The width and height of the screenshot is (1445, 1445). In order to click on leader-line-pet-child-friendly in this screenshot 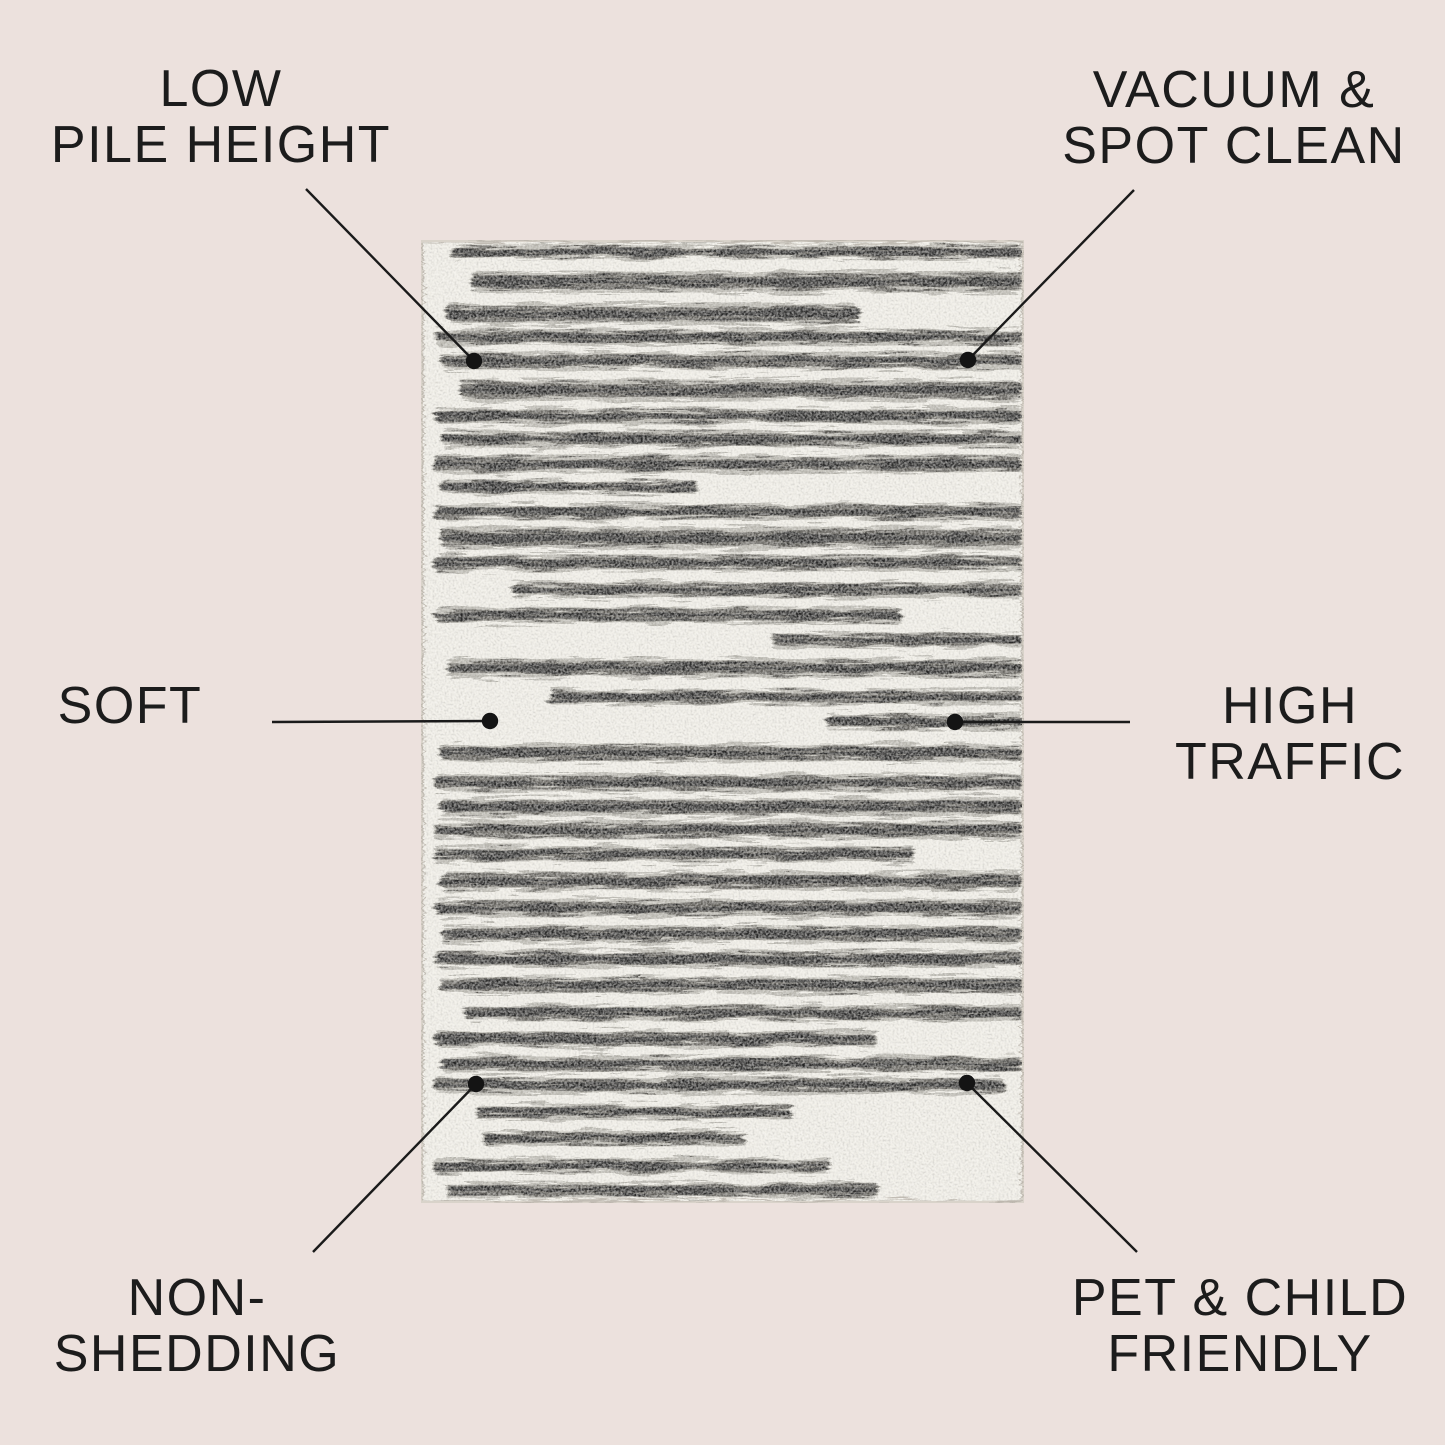, I will do `click(1052, 1167)`.